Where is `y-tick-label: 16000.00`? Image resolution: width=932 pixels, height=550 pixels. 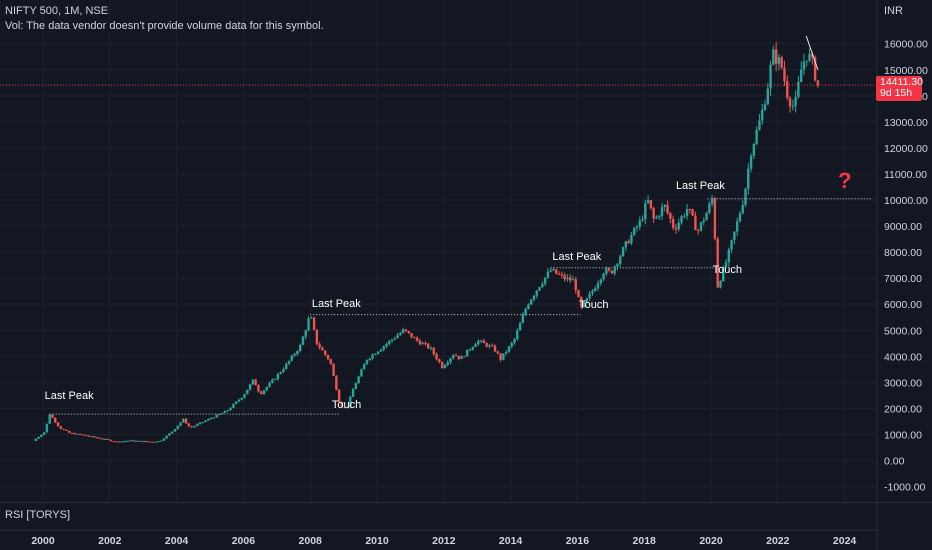
y-tick-label: 16000.00 is located at coordinates (906, 45).